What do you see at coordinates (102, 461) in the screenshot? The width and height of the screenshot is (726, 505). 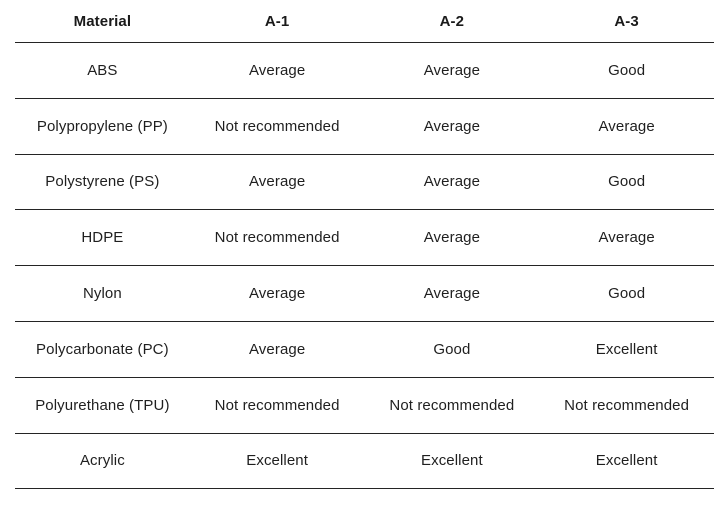 I see `material-cell: Acrylic` at bounding box center [102, 461].